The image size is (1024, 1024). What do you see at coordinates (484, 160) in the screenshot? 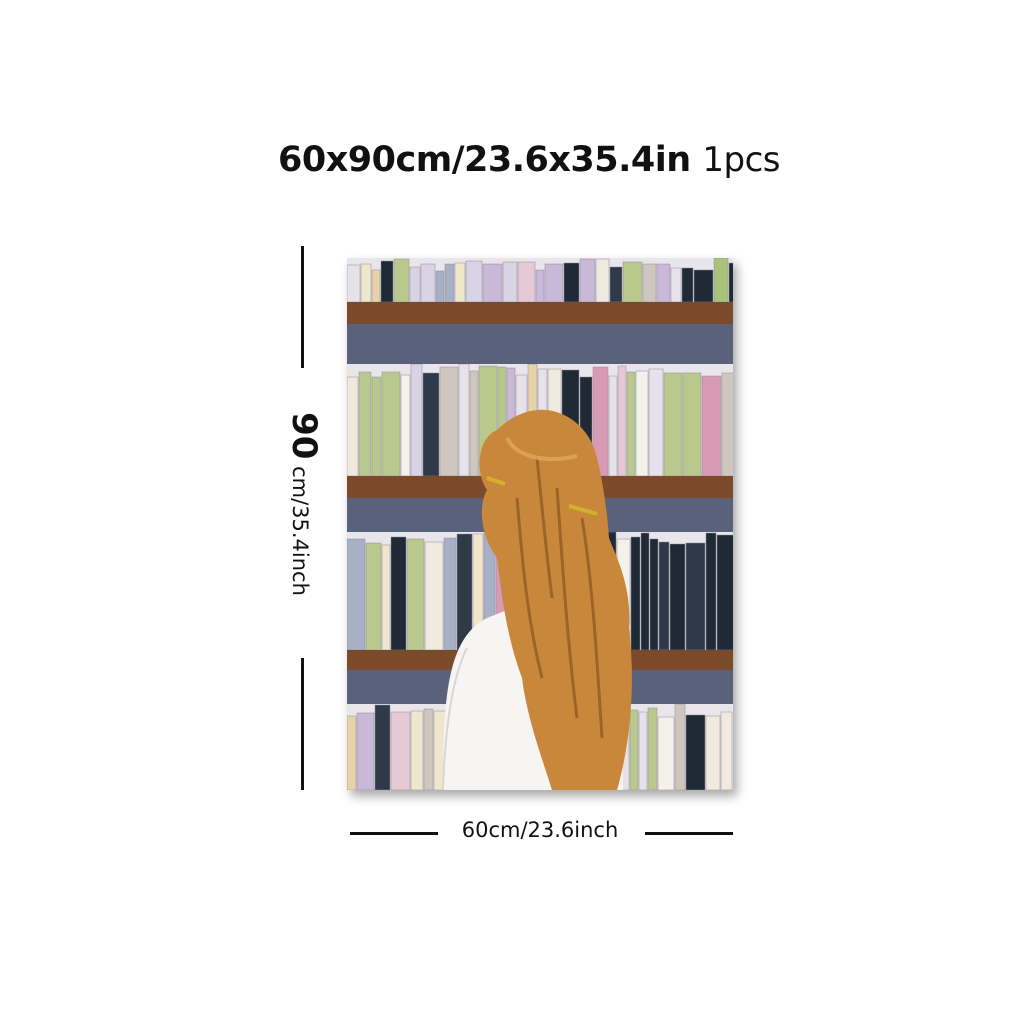
I see `size-title-text: 60x90cm/23.6x35.4in` at bounding box center [484, 160].